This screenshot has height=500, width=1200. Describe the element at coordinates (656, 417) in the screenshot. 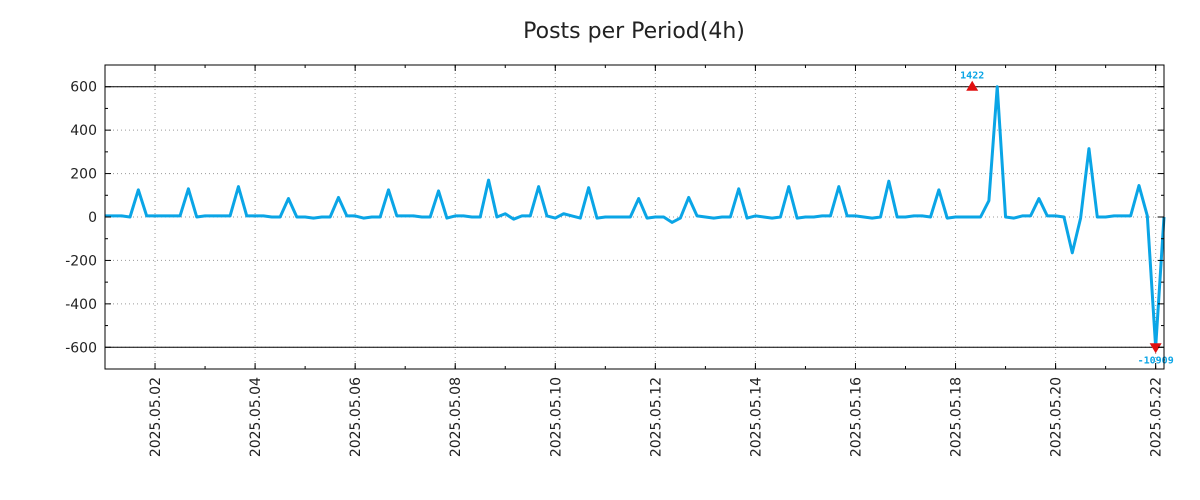

I see `x-tick-label: 2025.05.12` at that location.